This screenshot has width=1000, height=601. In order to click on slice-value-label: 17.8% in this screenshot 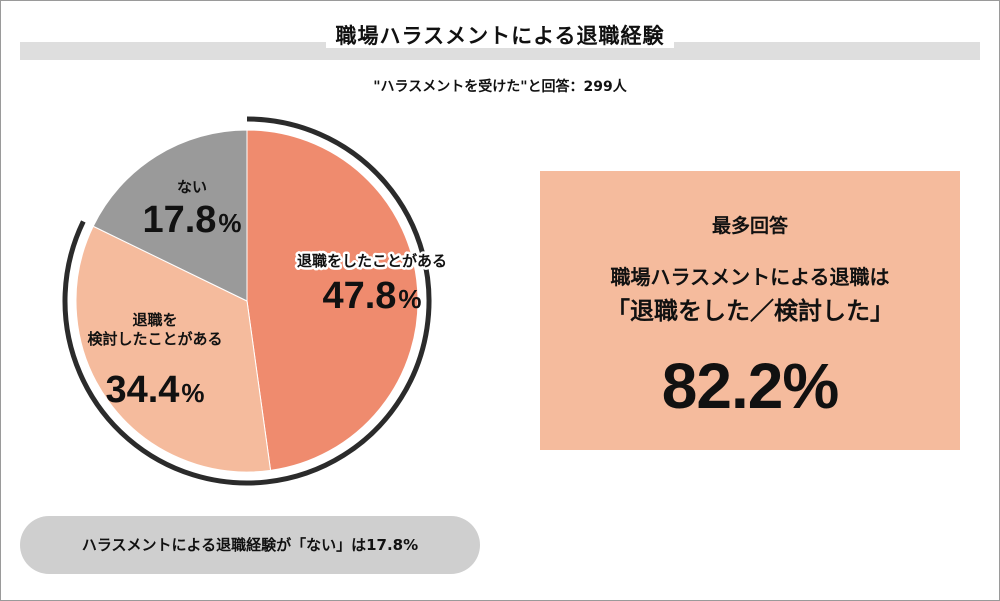, I will do `click(191, 220)`.